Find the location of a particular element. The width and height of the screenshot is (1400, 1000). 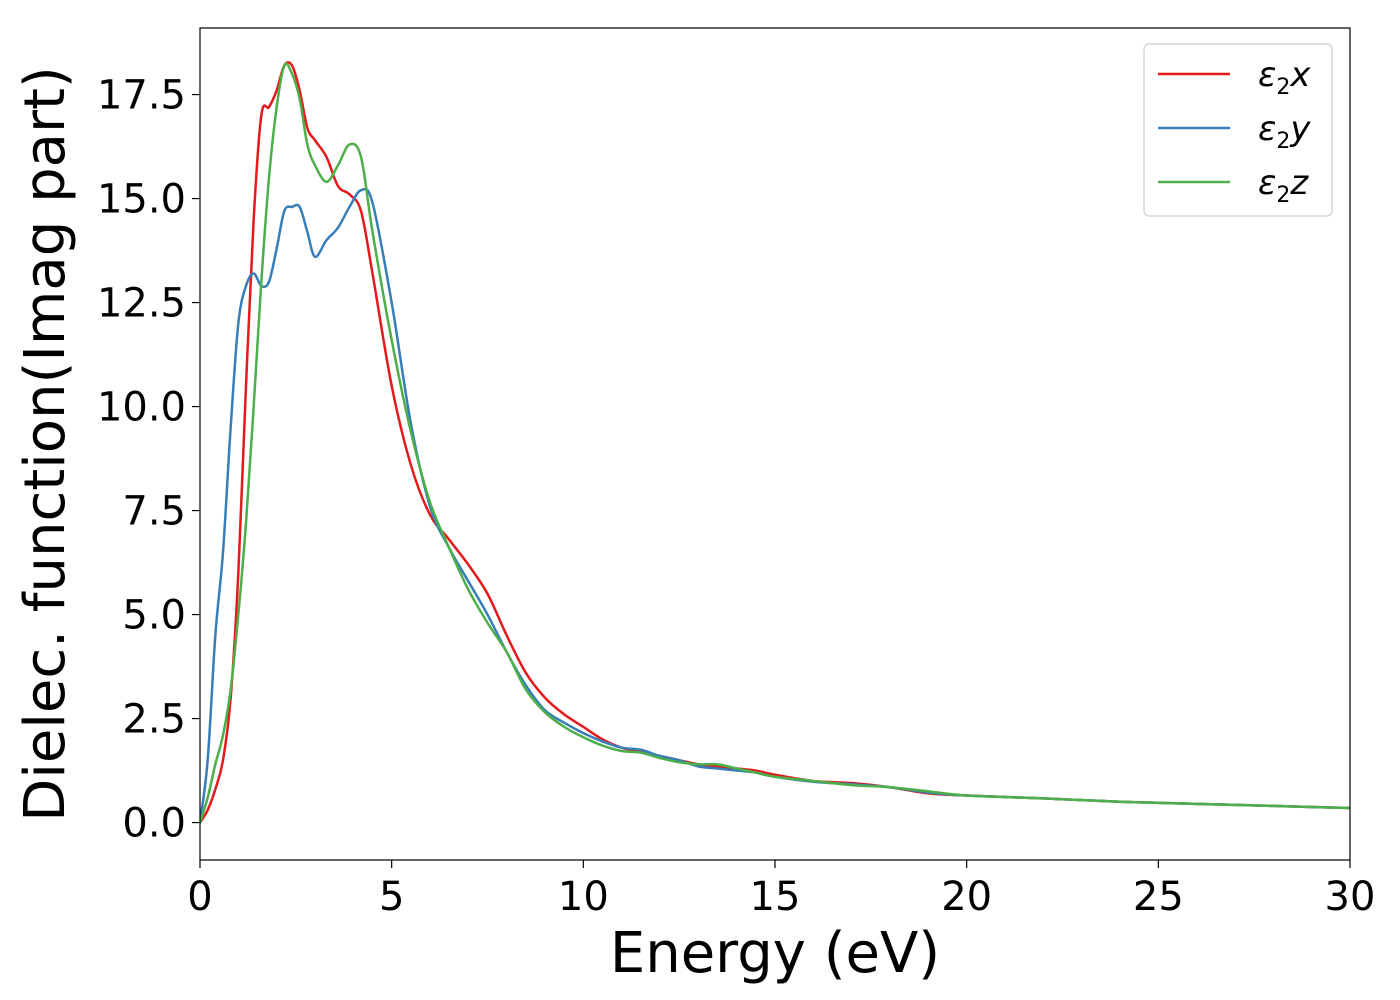

x-tick-label: 30 is located at coordinates (1350, 897).